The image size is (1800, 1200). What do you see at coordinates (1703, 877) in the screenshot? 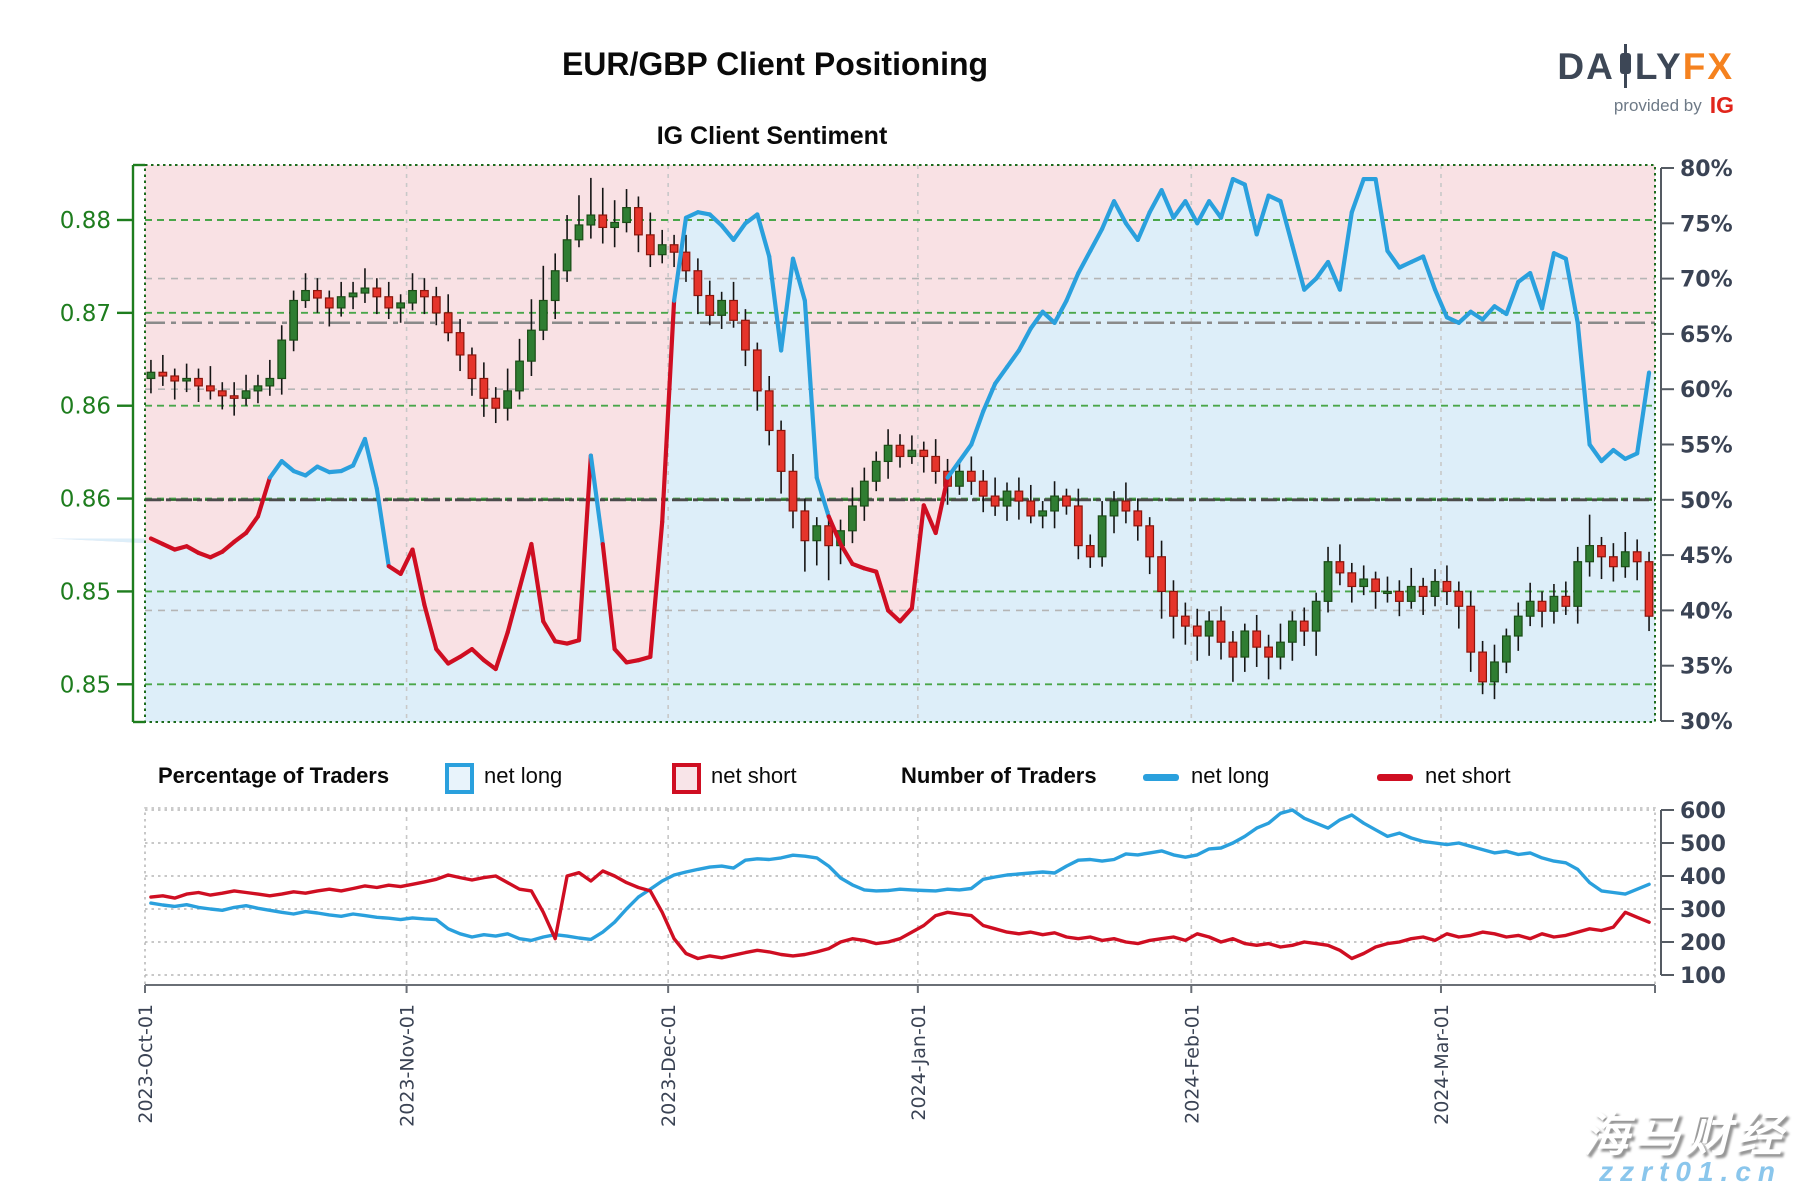
I see `svg-text: 400` at bounding box center [1703, 877].